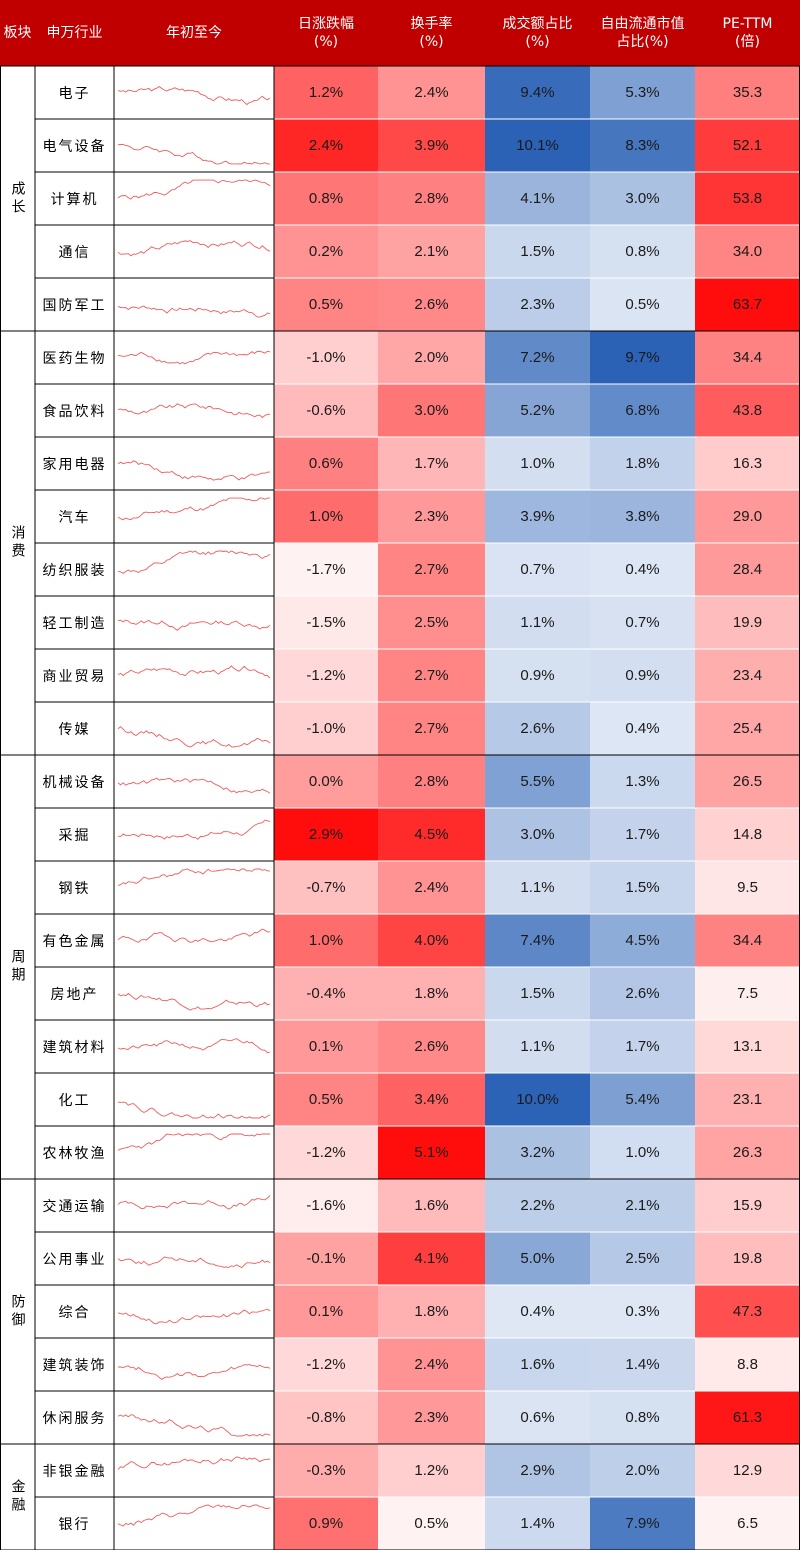 The height and width of the screenshot is (1550, 800). Describe the element at coordinates (537, 357) in the screenshot. I see `cell-amount: 7.2%` at that location.